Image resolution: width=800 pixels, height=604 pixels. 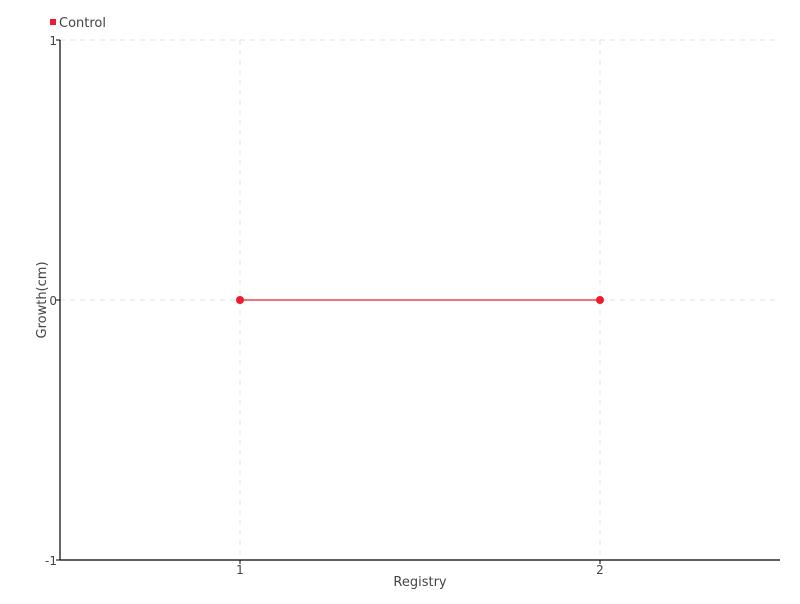 I want to click on series, so click(x=420, y=300).